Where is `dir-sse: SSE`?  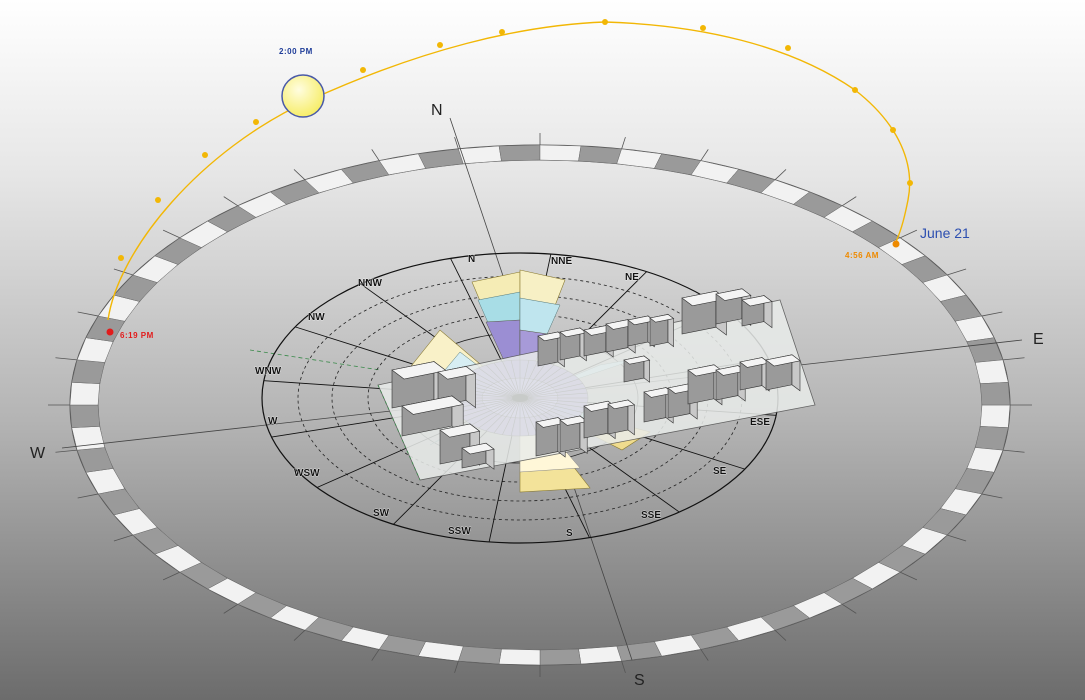 dir-sse: SSE is located at coordinates (651, 515).